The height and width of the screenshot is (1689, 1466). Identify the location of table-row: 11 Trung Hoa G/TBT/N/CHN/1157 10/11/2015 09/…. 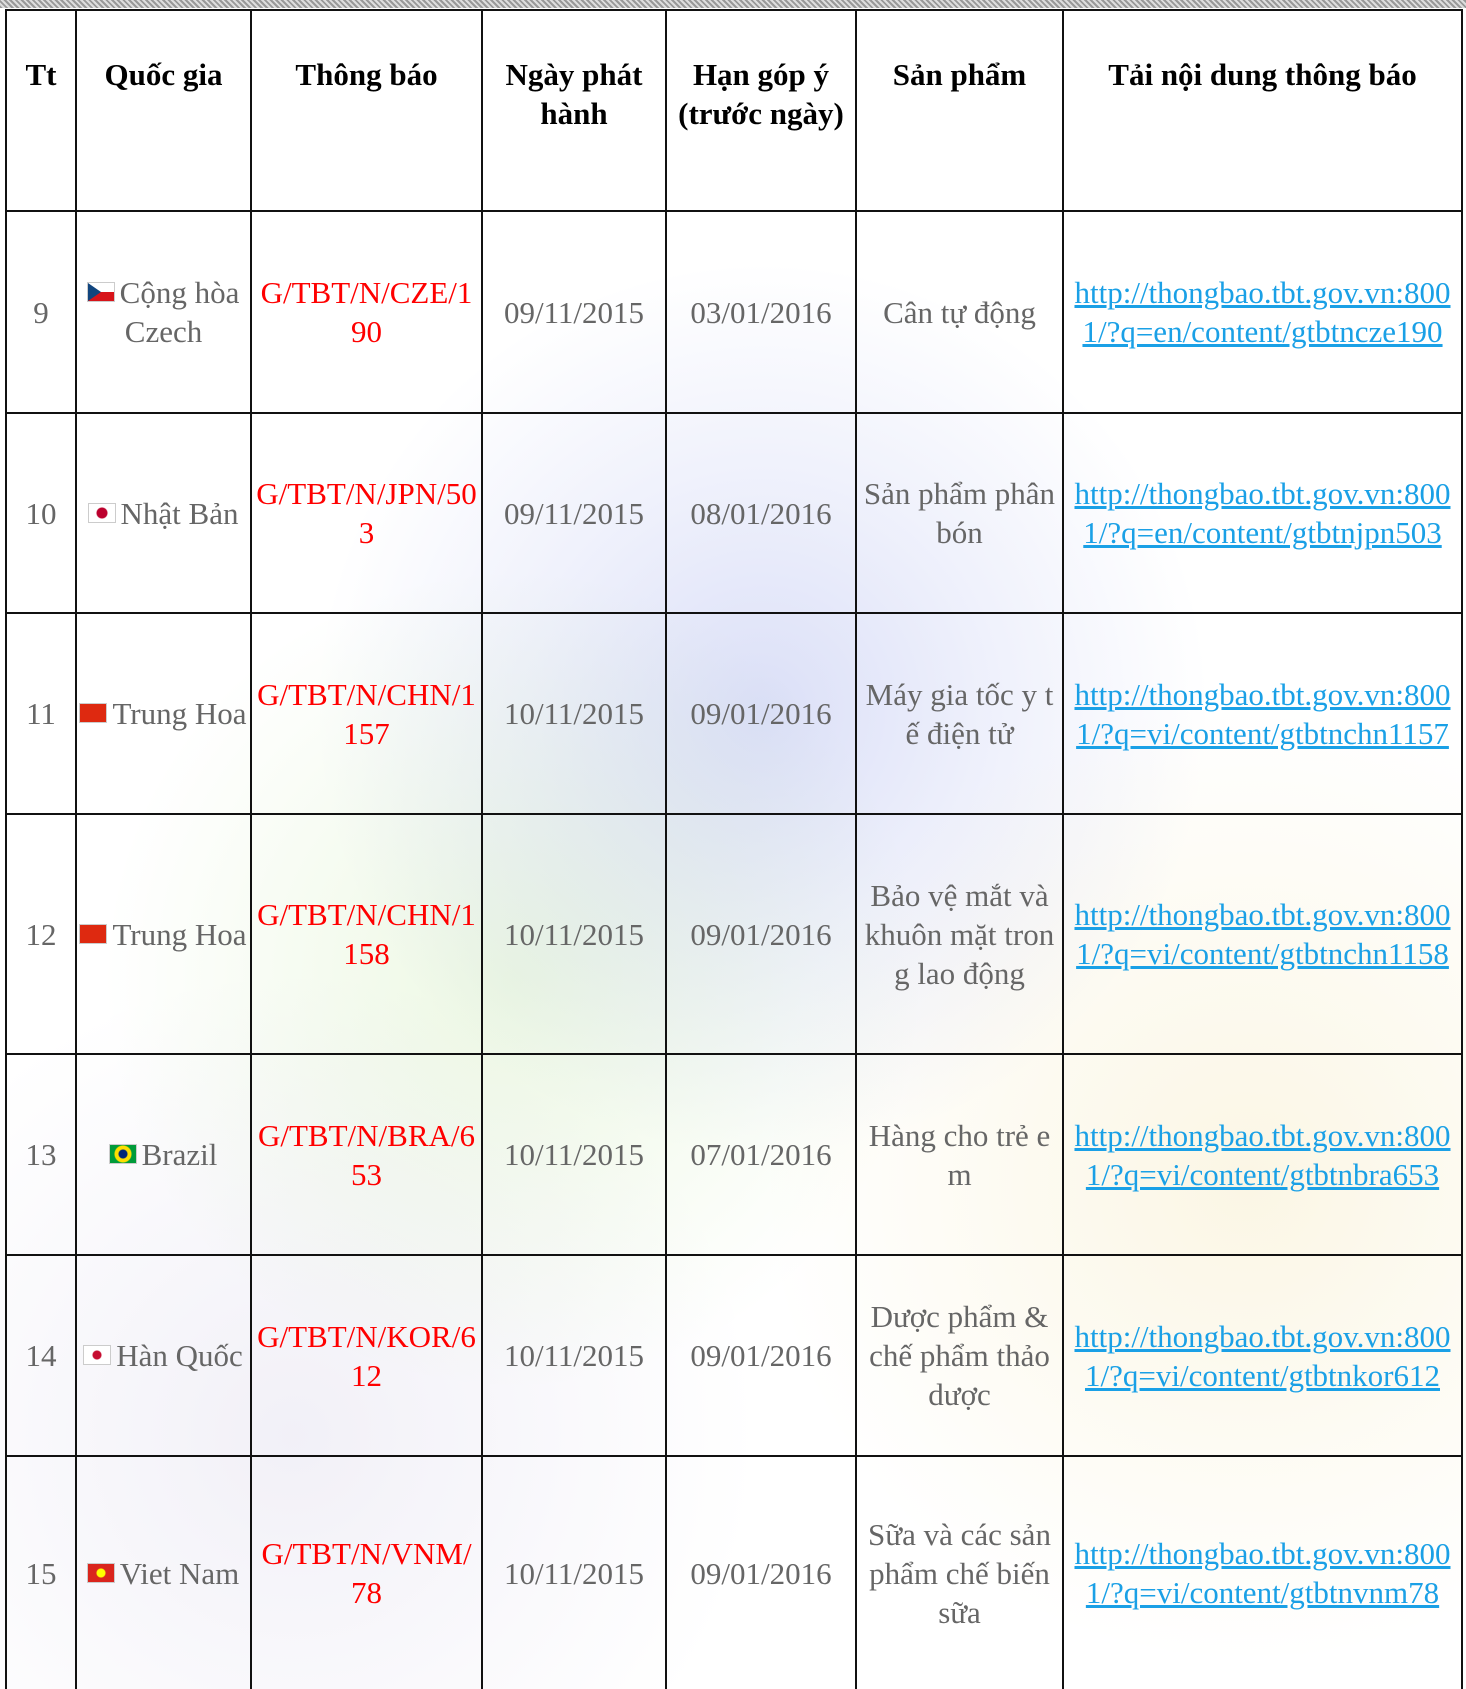
(734, 713).